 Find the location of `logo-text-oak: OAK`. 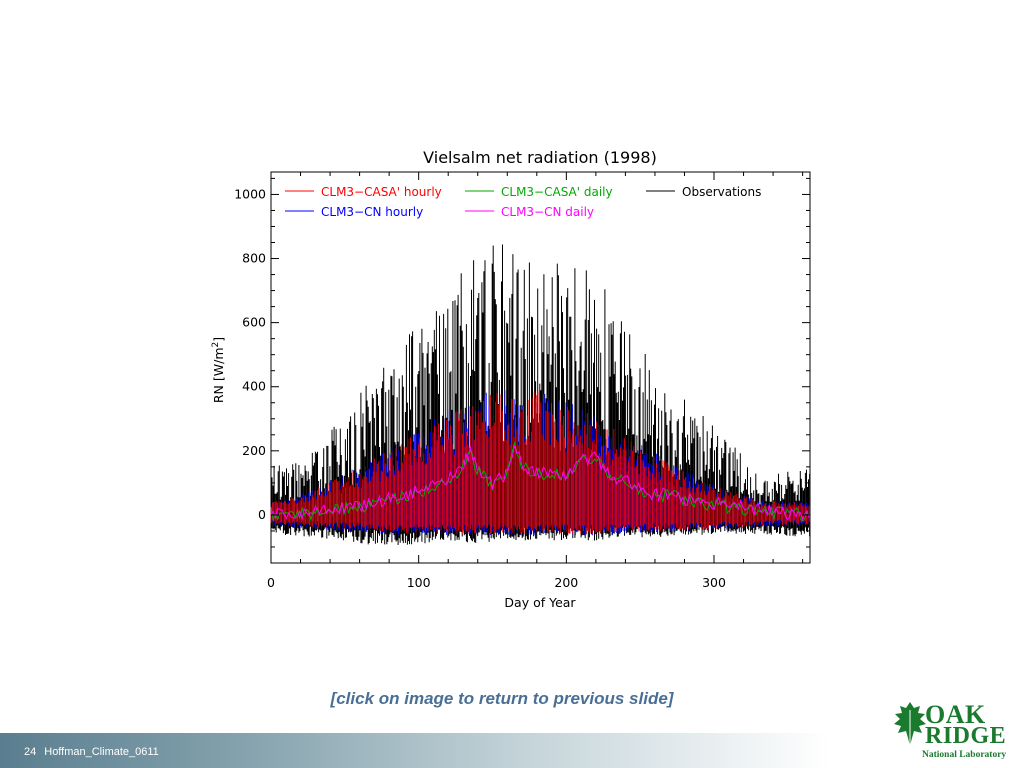

logo-text-oak: OAK is located at coordinates (955, 714).